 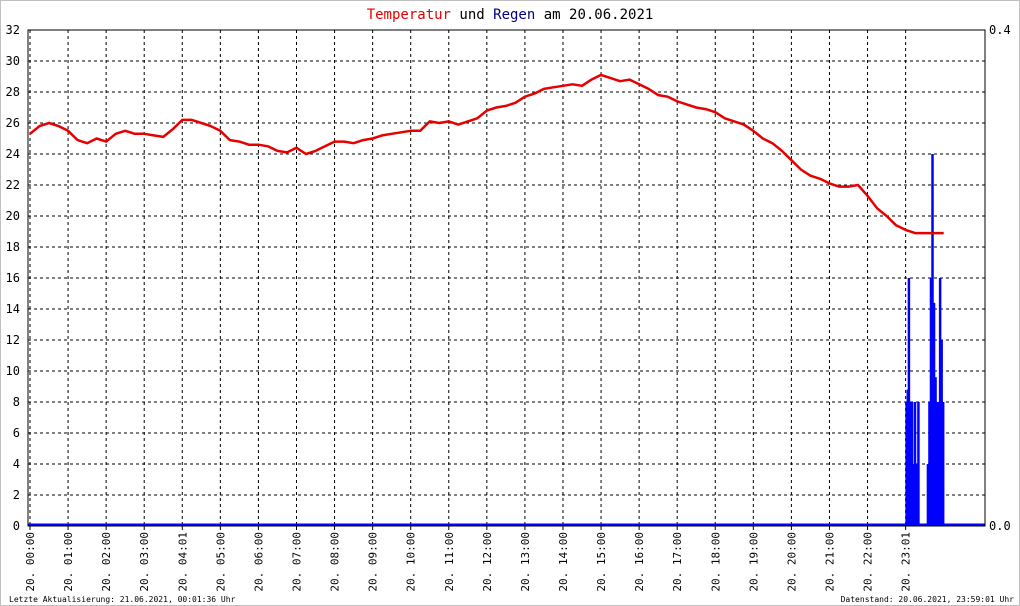 What do you see at coordinates (16, 526) in the screenshot?
I see `y-left-tick-label: 0` at bounding box center [16, 526].